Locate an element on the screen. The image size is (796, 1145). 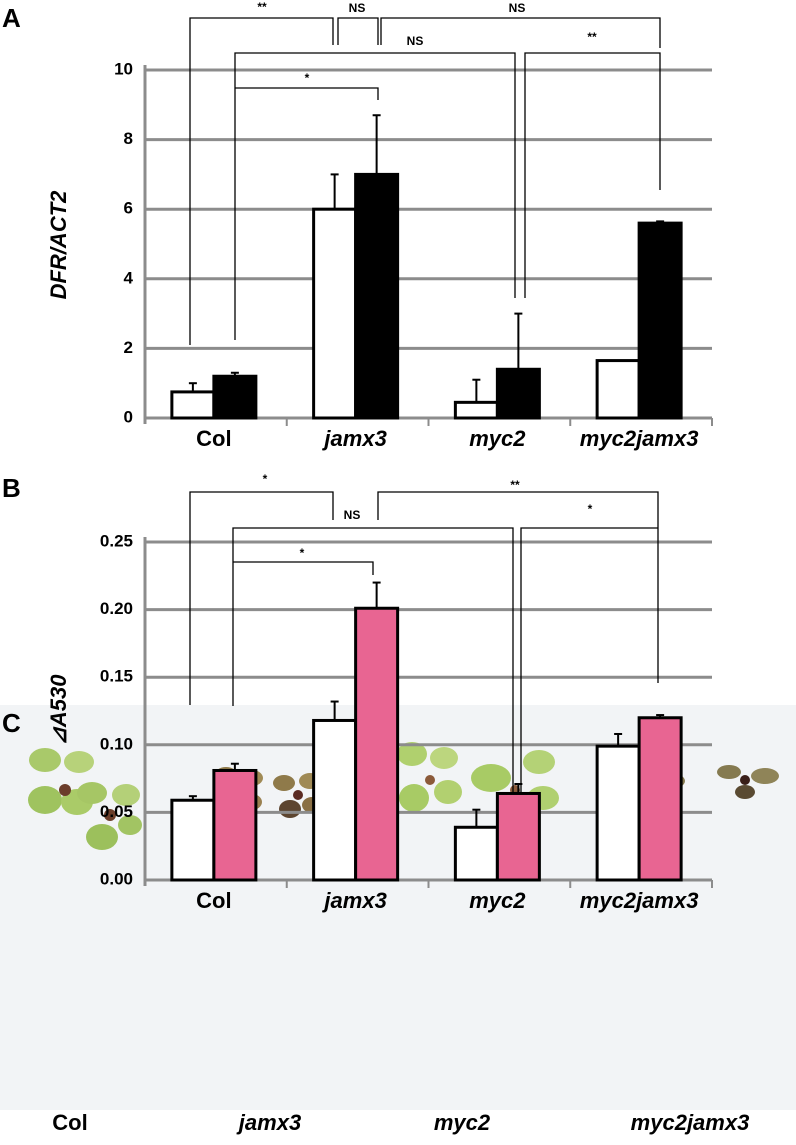
panel-label: C is located at coordinates (11, 723).